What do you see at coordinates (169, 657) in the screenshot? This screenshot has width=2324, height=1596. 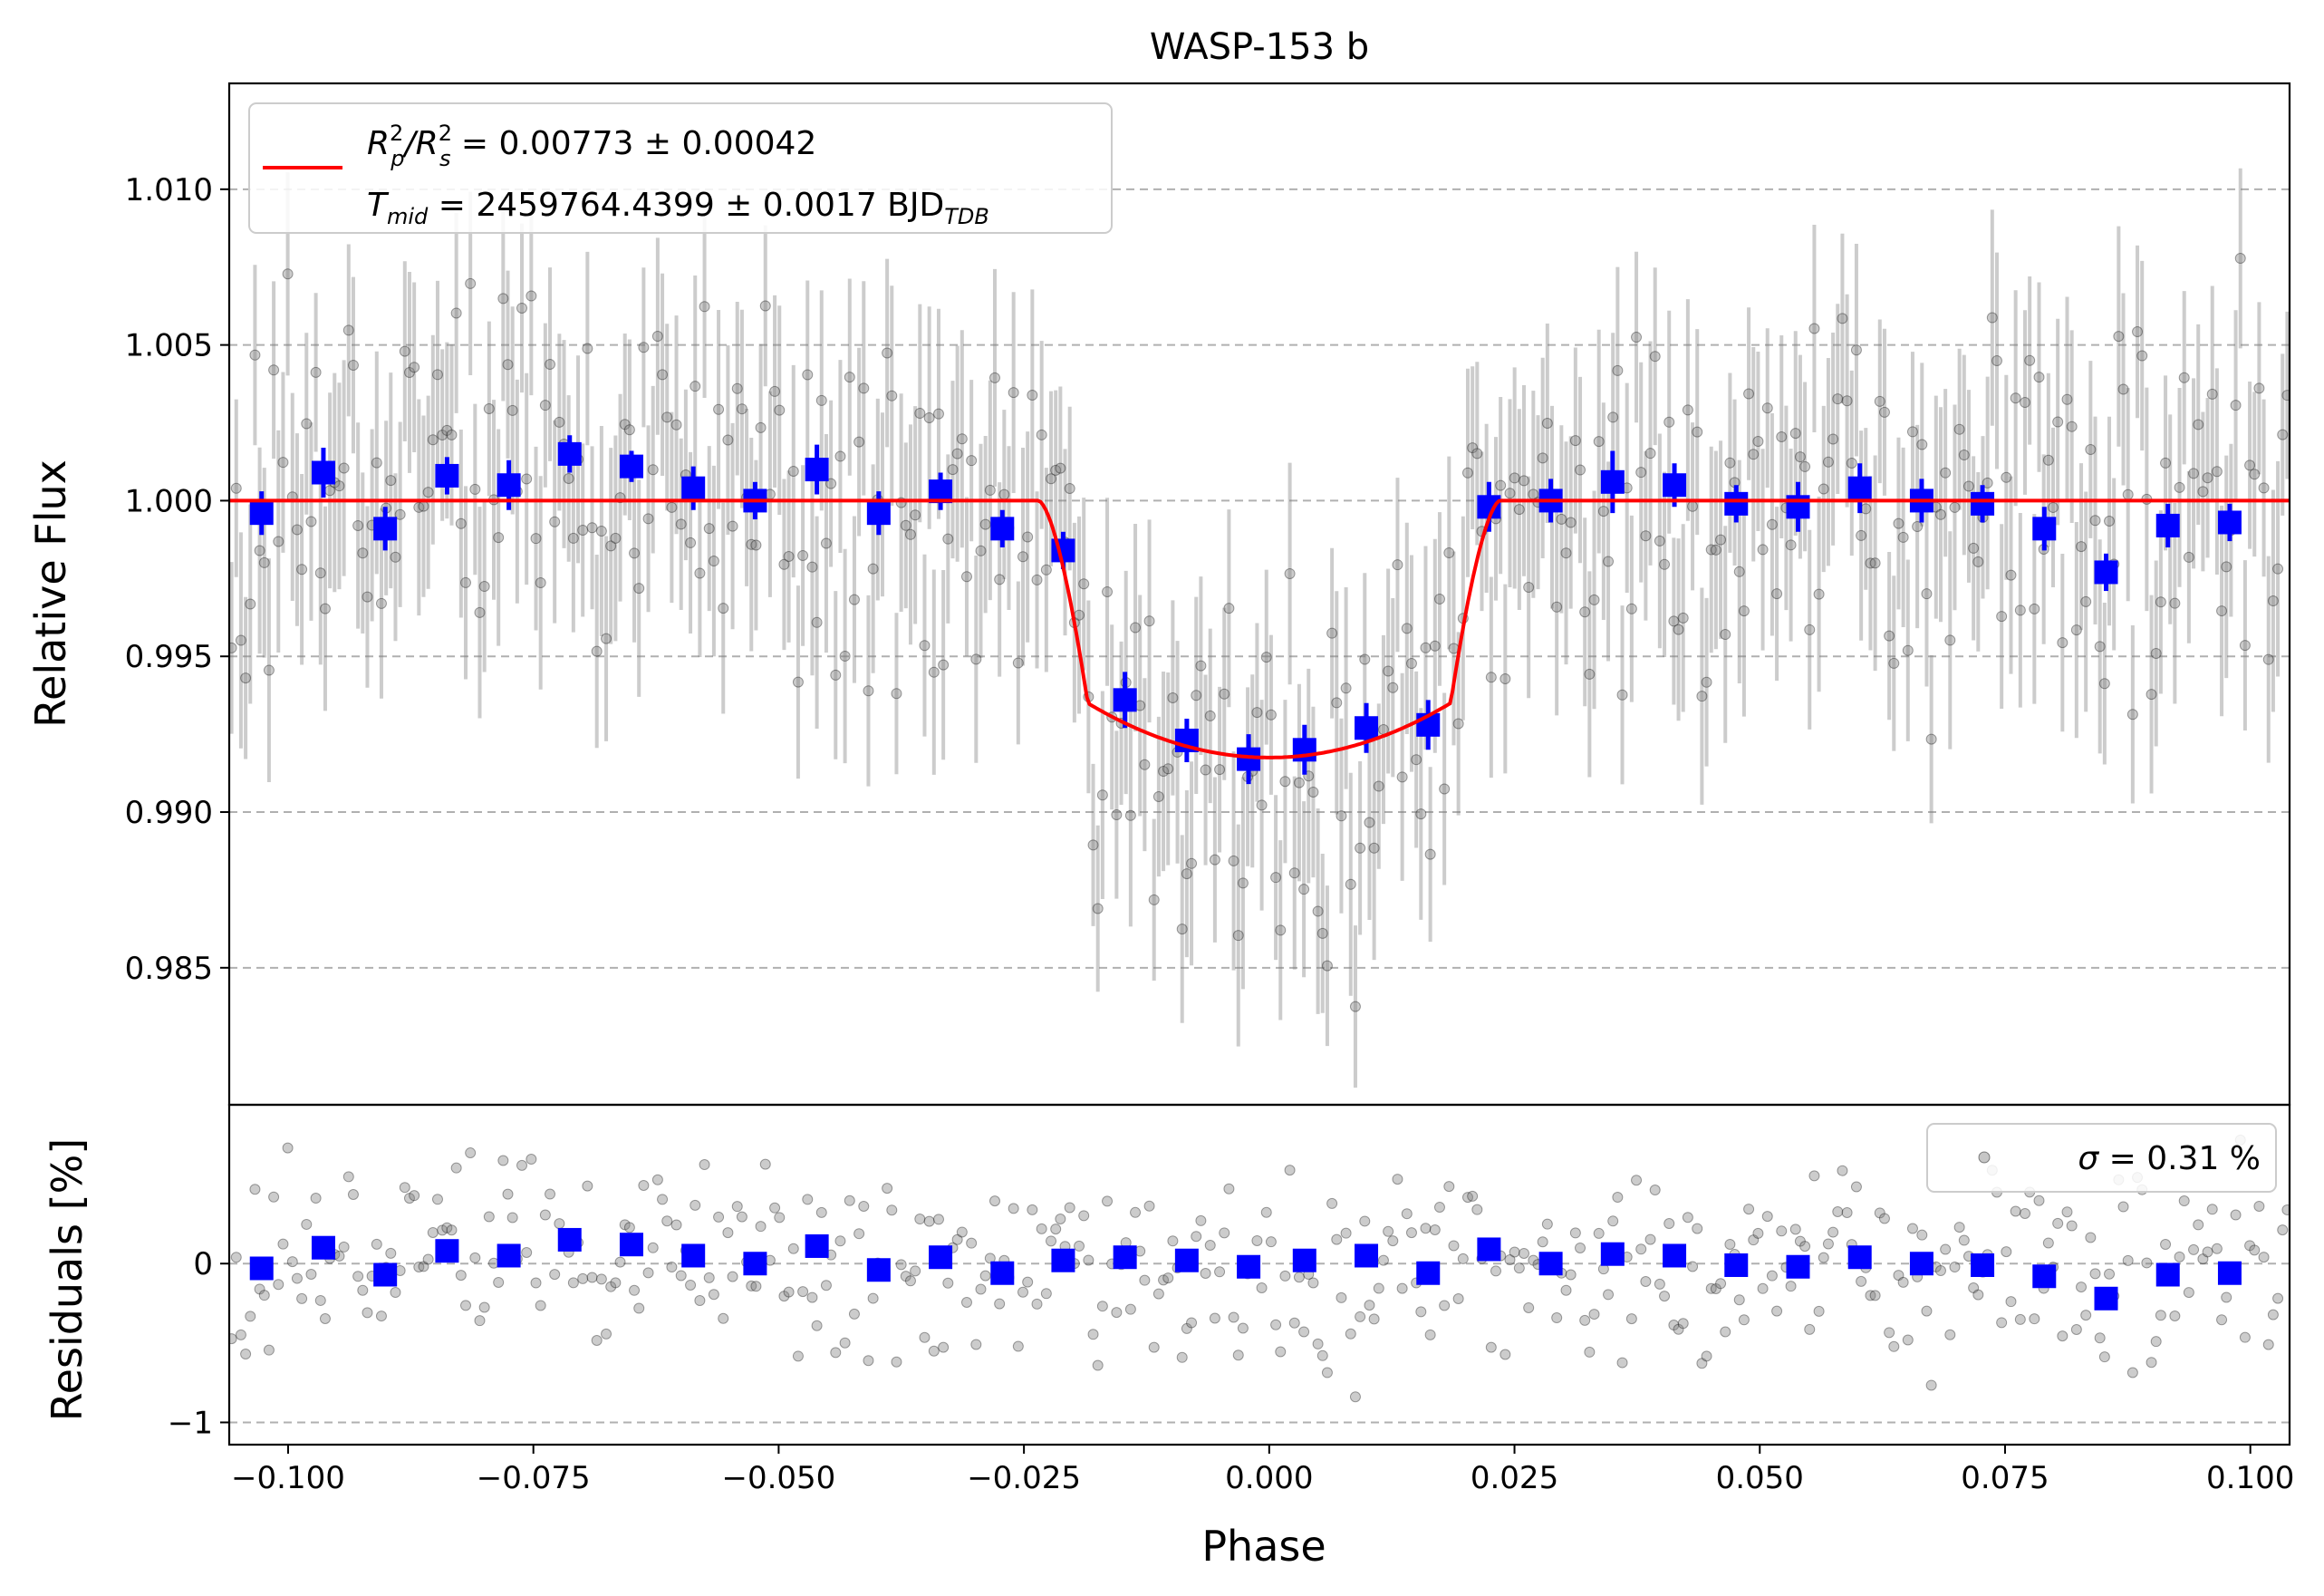 I see `flux-y-tick-label: 0.995` at bounding box center [169, 657].